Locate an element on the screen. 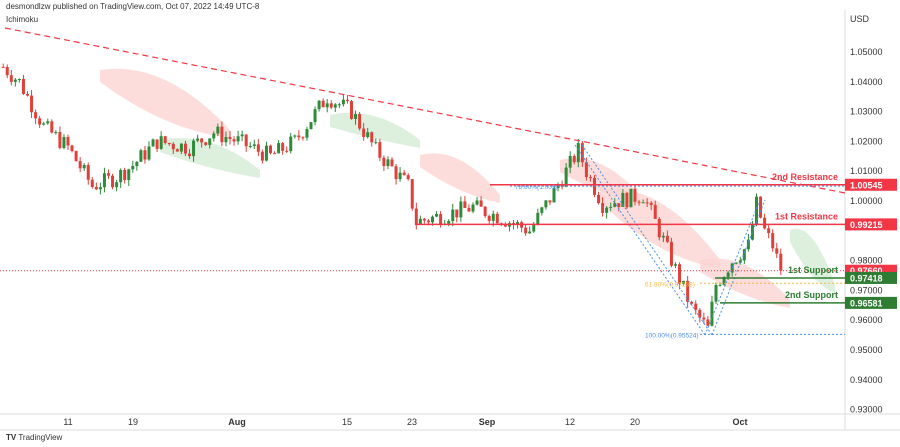 The height and width of the screenshot is (447, 900). y-tick-label: 0.94000 is located at coordinates (866, 380).